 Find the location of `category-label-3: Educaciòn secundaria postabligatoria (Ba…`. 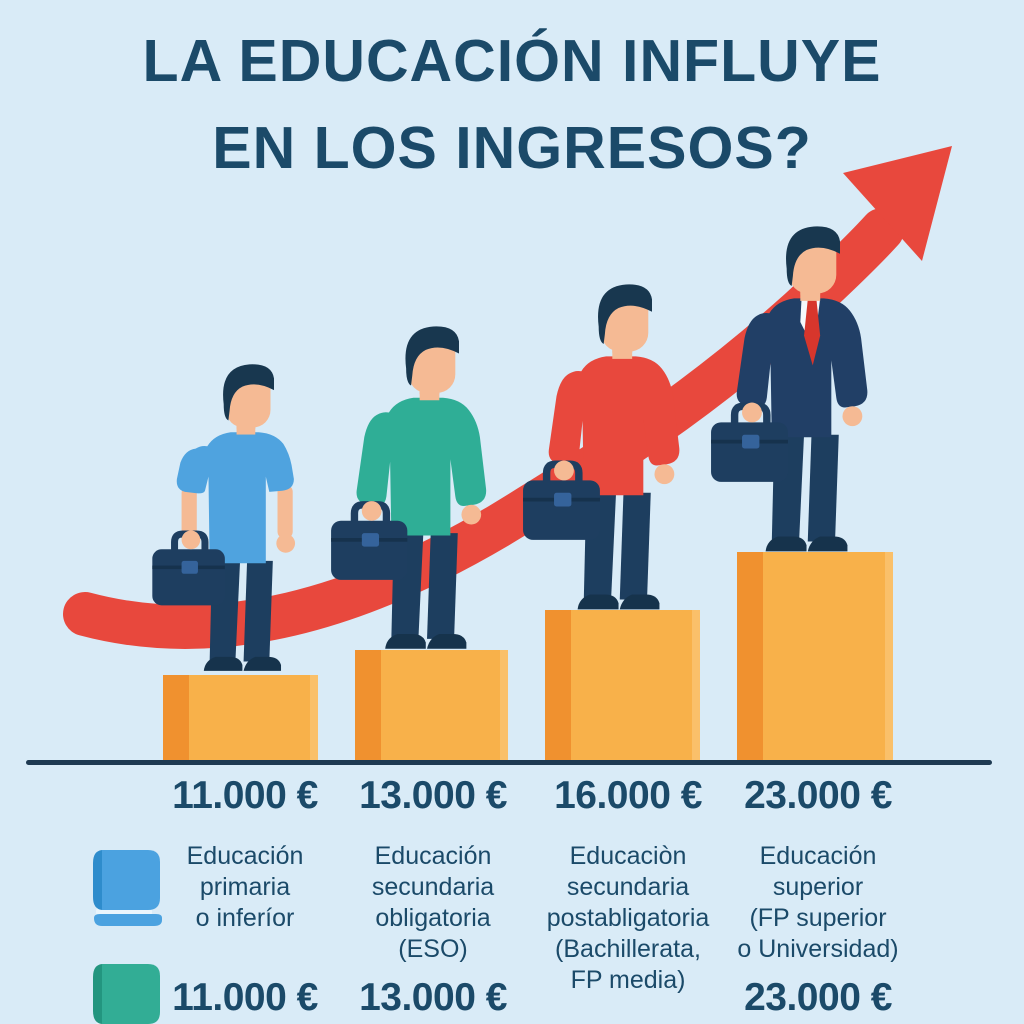

category-label-3: Educaciòn secundaria postabligatoria (Ba… is located at coordinates (628, 918).